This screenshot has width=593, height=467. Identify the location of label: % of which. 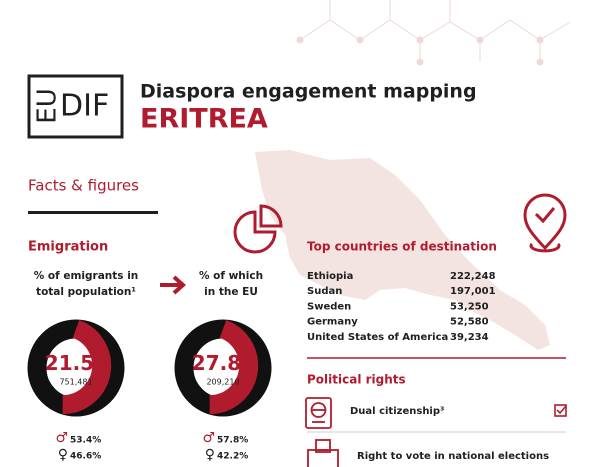
(231, 276).